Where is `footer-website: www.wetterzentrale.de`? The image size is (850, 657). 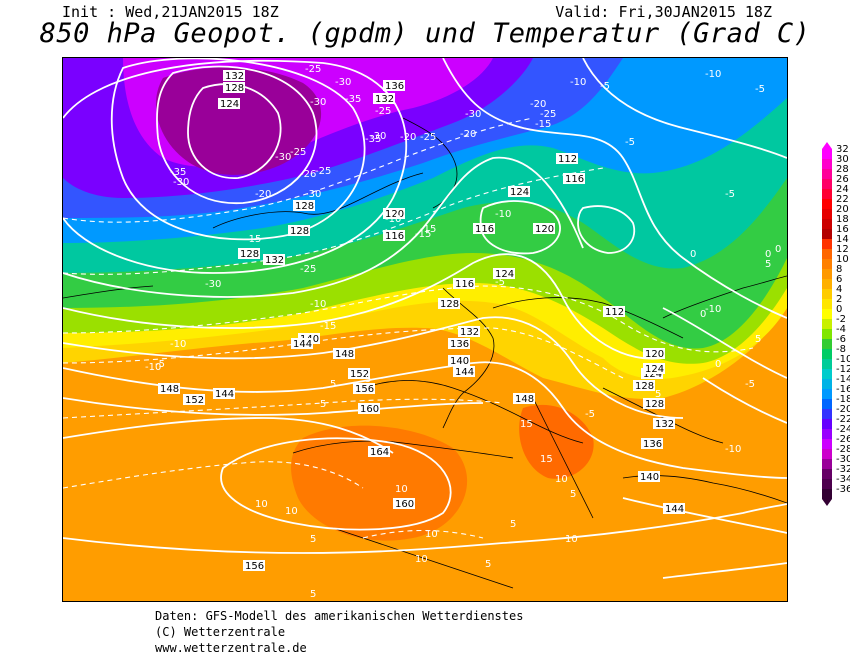 footer-website: www.wetterzentrale.de is located at coordinates (231, 648).